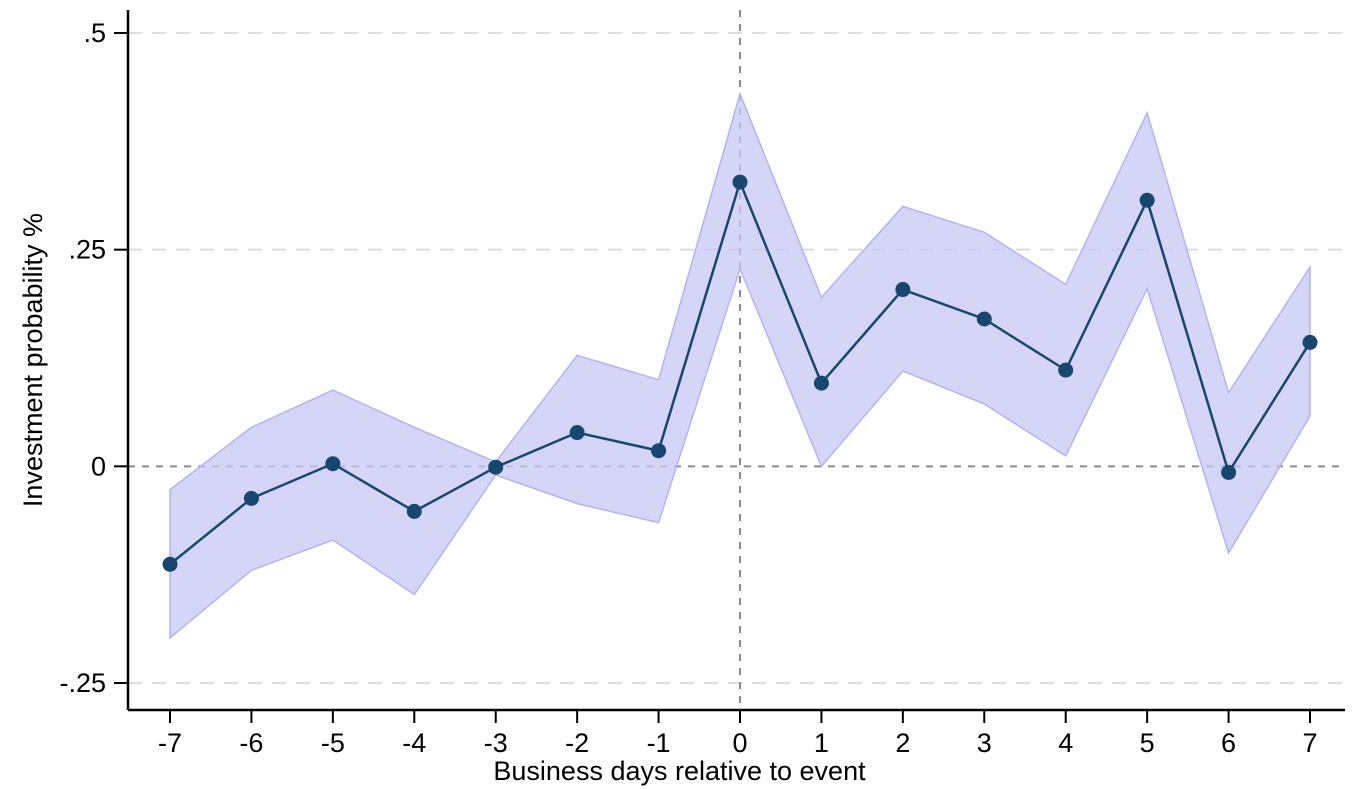  What do you see at coordinates (98, 466) in the screenshot?
I see `y-tick-label: 0` at bounding box center [98, 466].